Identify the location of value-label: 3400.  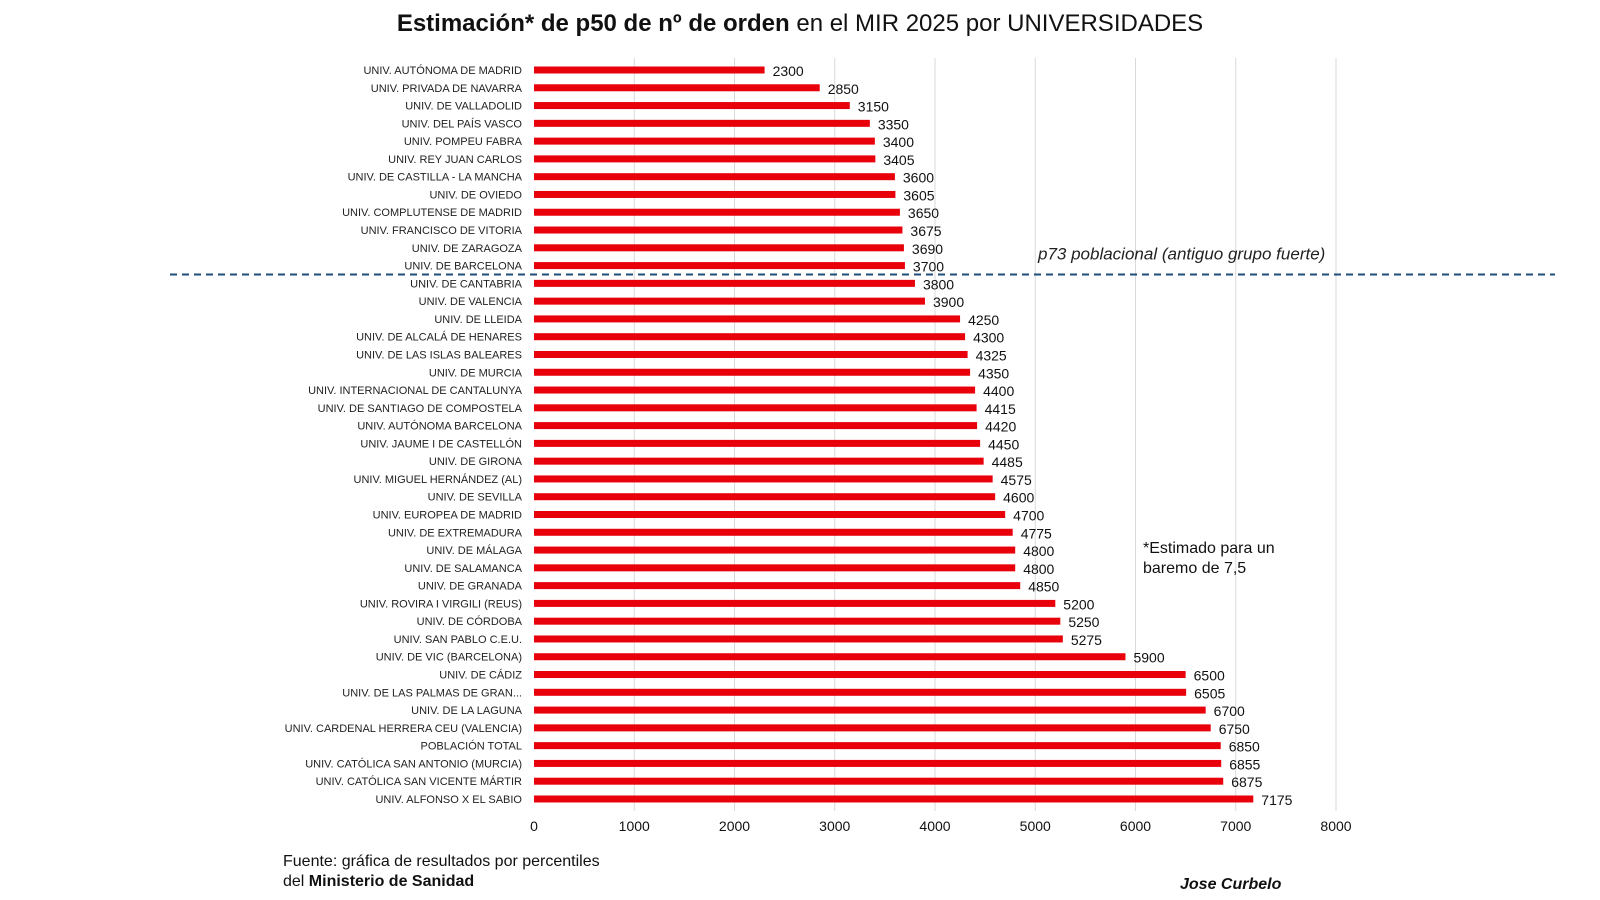
(898, 142).